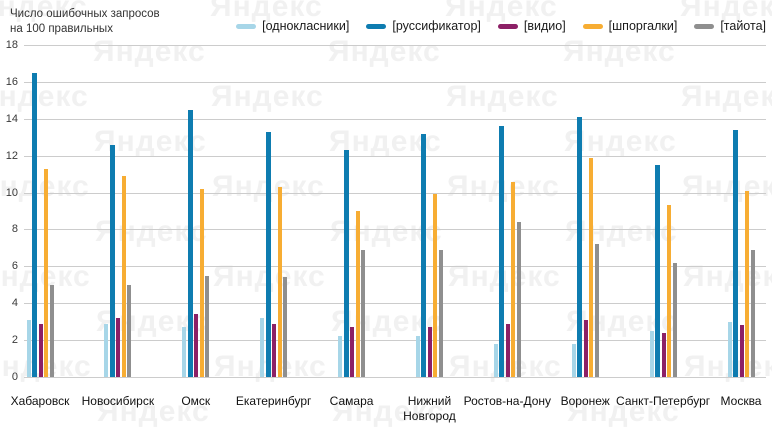  I want to click on y-tick-label: 0, so click(14, 377).